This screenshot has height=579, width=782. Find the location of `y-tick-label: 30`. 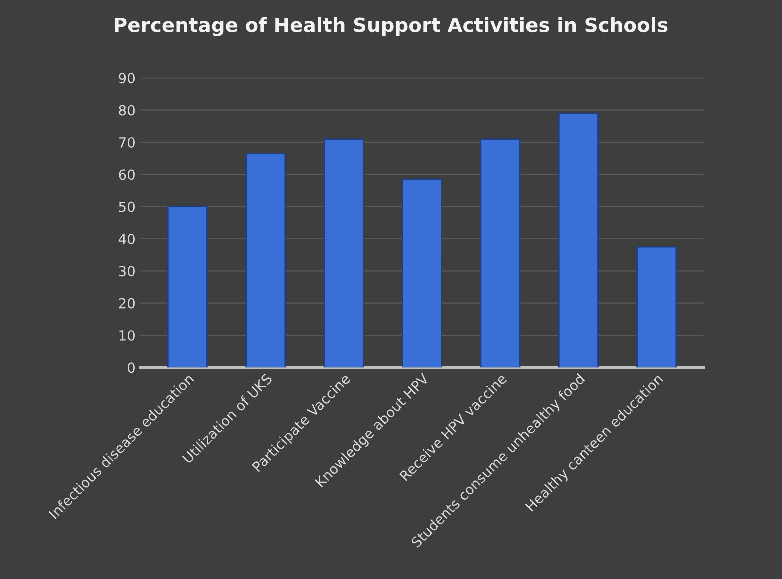

y-tick-label: 30 is located at coordinates (127, 271).